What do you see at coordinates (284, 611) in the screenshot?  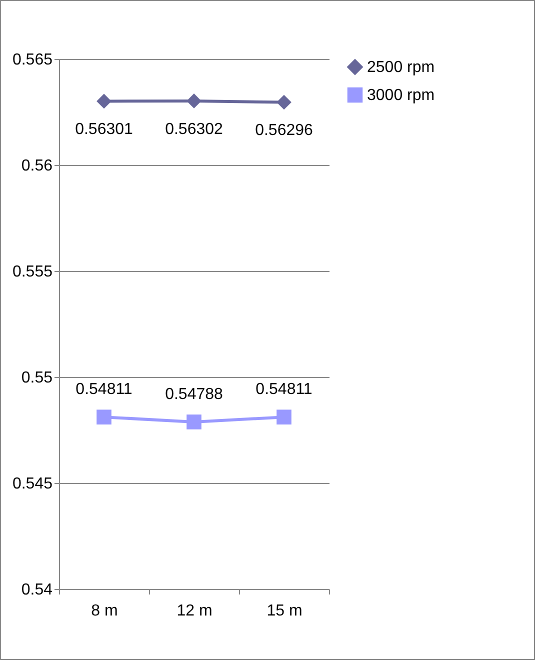 I see `x-tick-label: 15 m` at bounding box center [284, 611].